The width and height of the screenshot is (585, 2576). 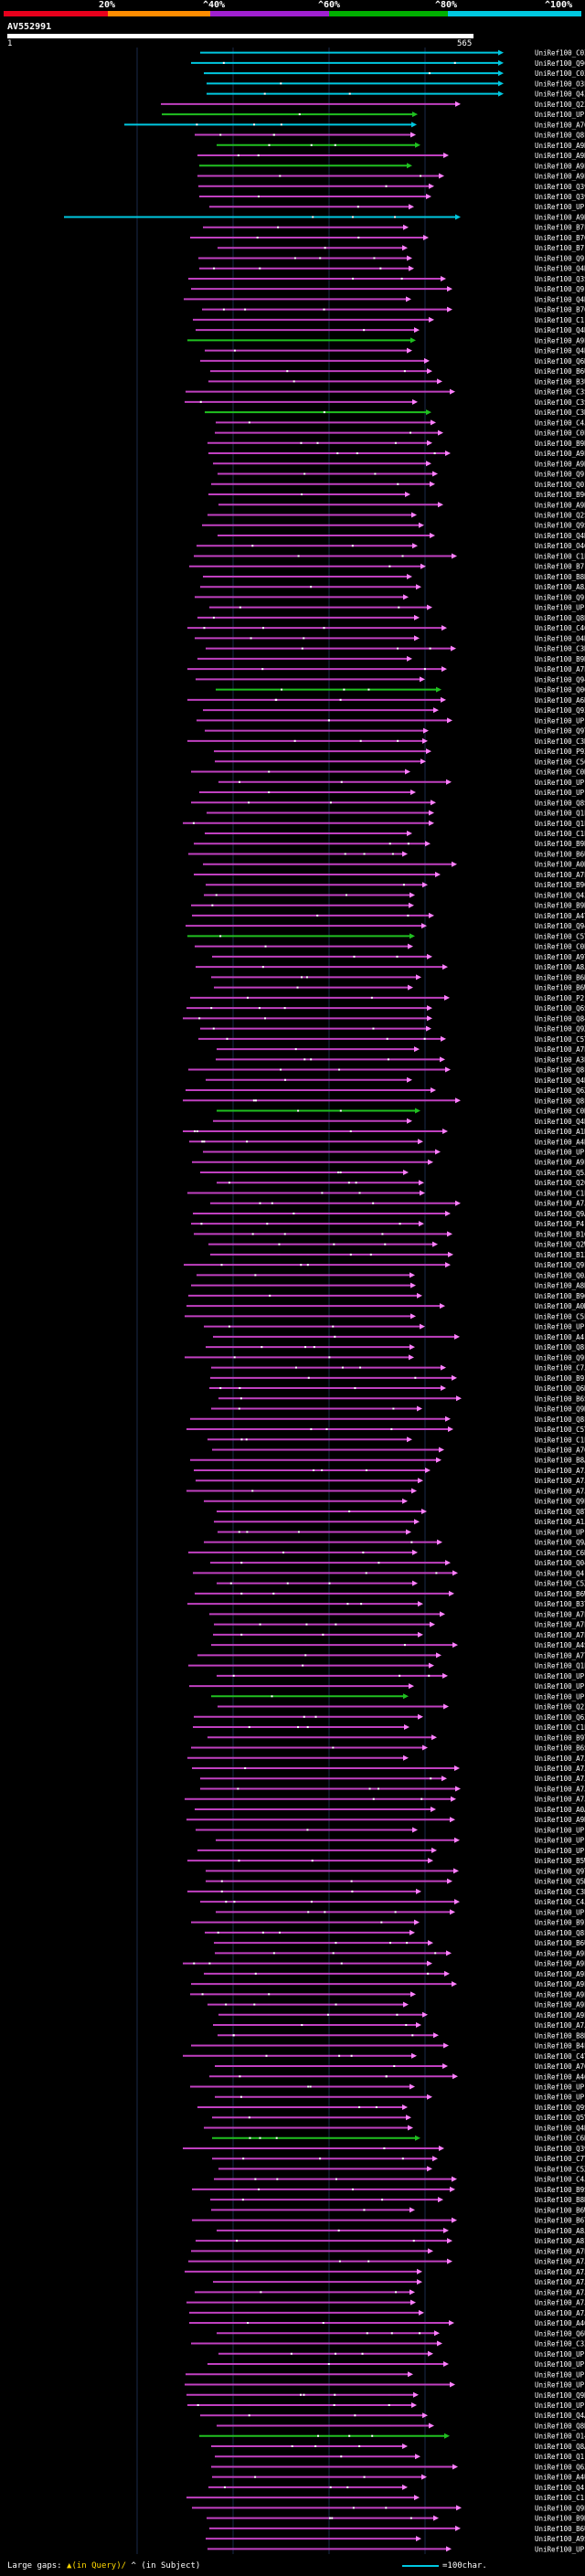 I want to click on hit-label: UniRef100_Q9NSK4, so click(x=560, y=1409).